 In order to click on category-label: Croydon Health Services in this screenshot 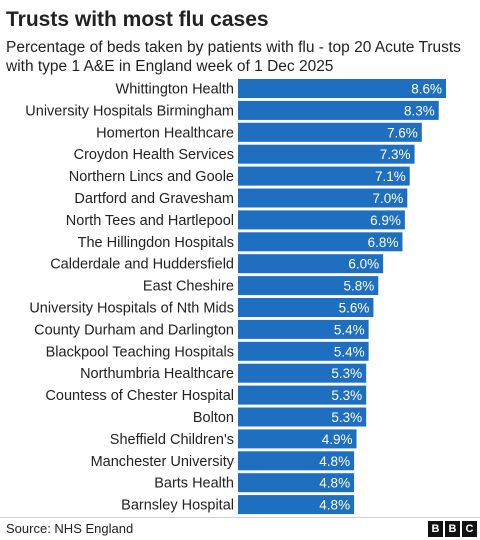, I will do `click(154, 155)`.